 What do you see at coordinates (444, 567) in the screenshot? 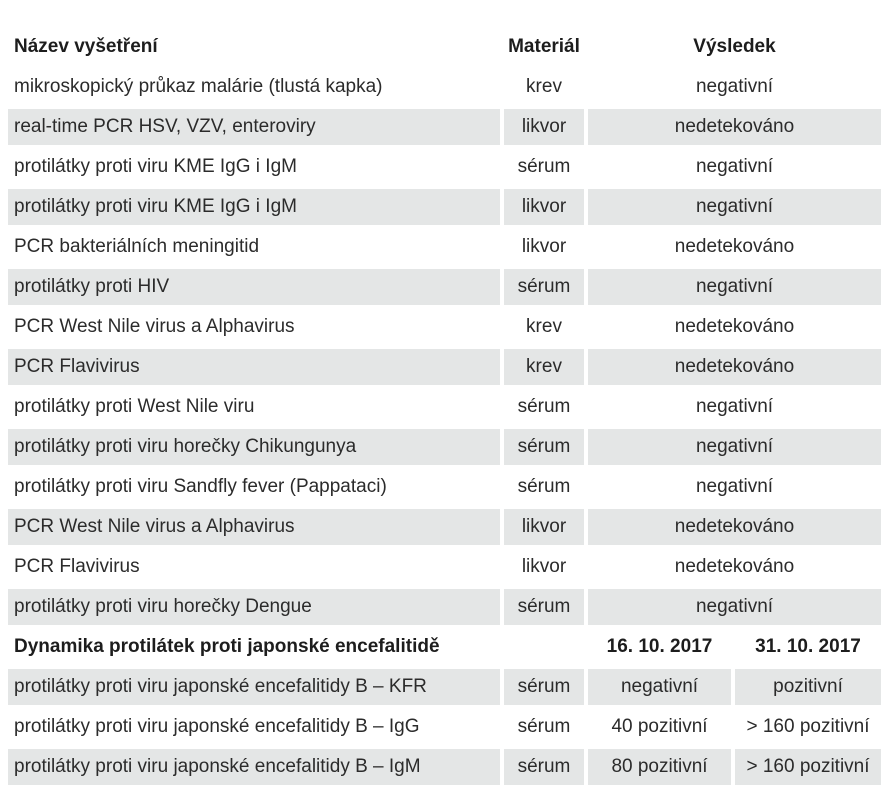
I see `table-row: PCR Flavivirus likvor nedetekováno` at bounding box center [444, 567].